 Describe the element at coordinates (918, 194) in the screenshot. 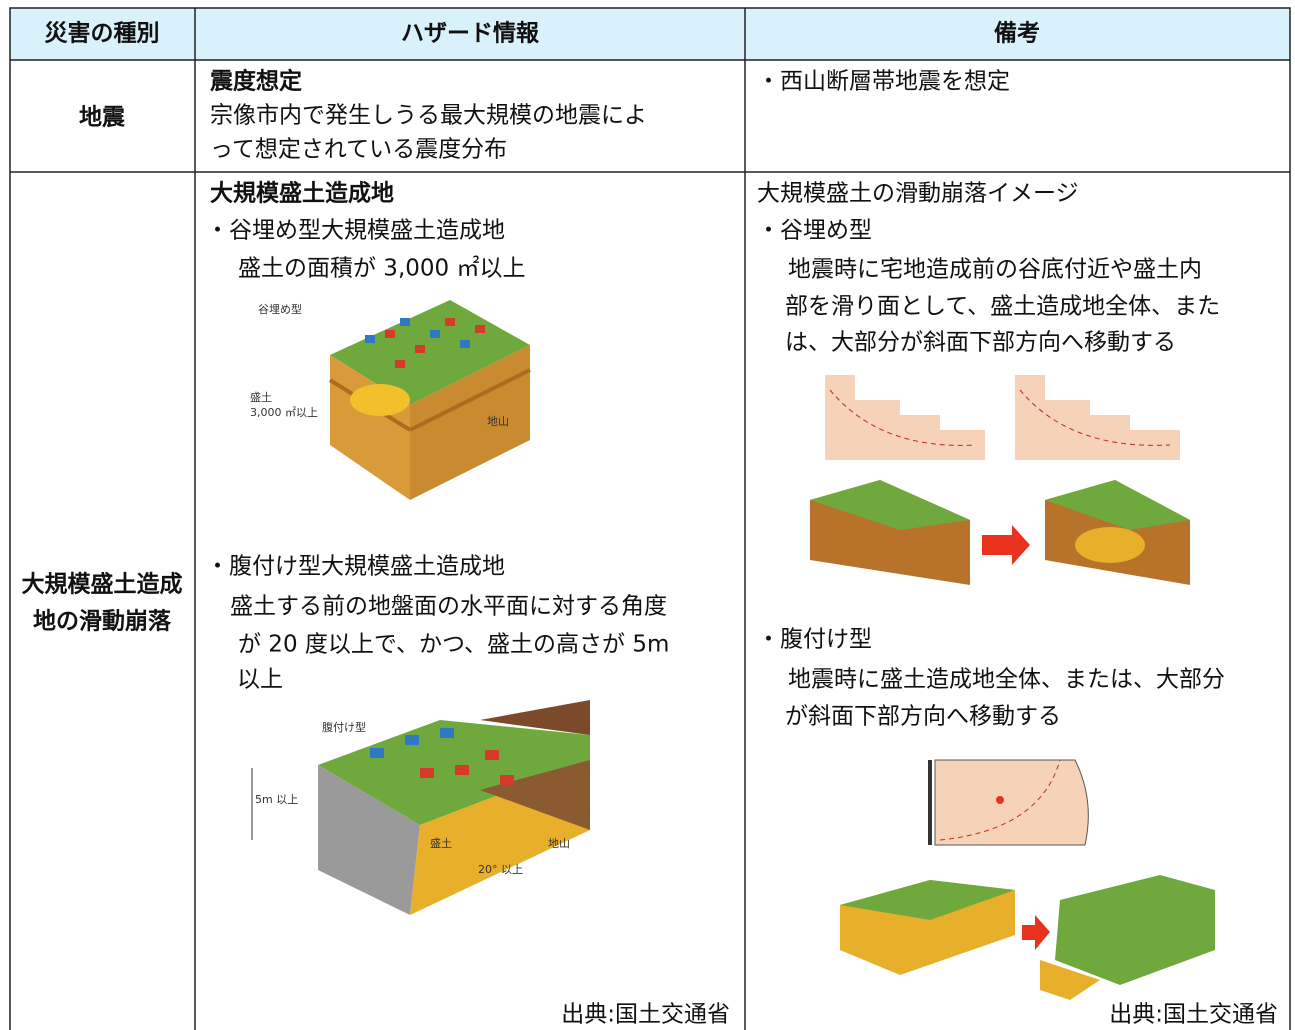

I see `note-title: 大規模盛土の滑動崩落イメージ` at that location.